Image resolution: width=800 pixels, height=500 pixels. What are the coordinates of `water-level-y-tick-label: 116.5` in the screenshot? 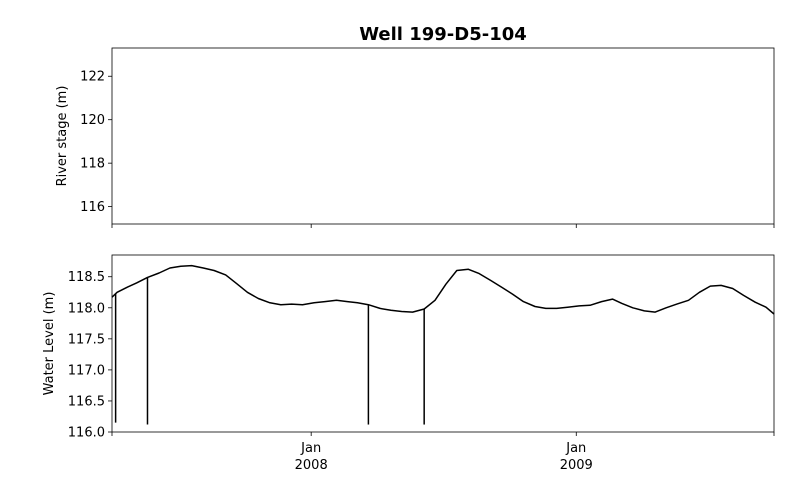 It's located at (86, 401).